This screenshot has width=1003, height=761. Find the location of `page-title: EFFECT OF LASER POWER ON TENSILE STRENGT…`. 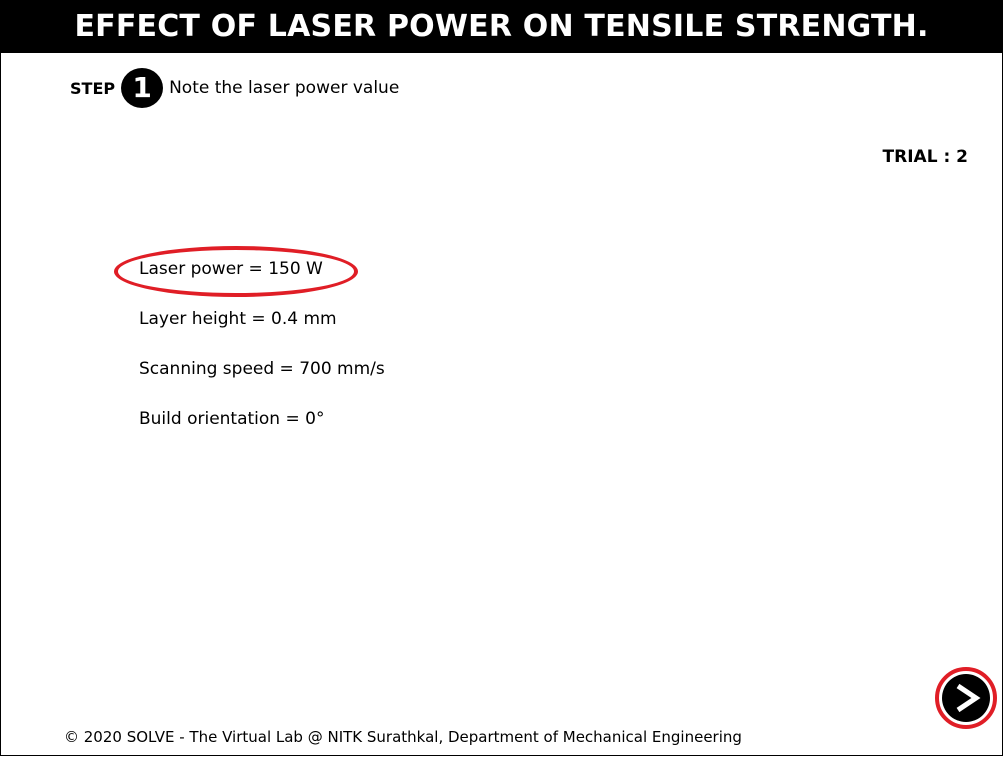

page-title: EFFECT OF LASER POWER ON TENSILE STRENGT… is located at coordinates (501, 27).